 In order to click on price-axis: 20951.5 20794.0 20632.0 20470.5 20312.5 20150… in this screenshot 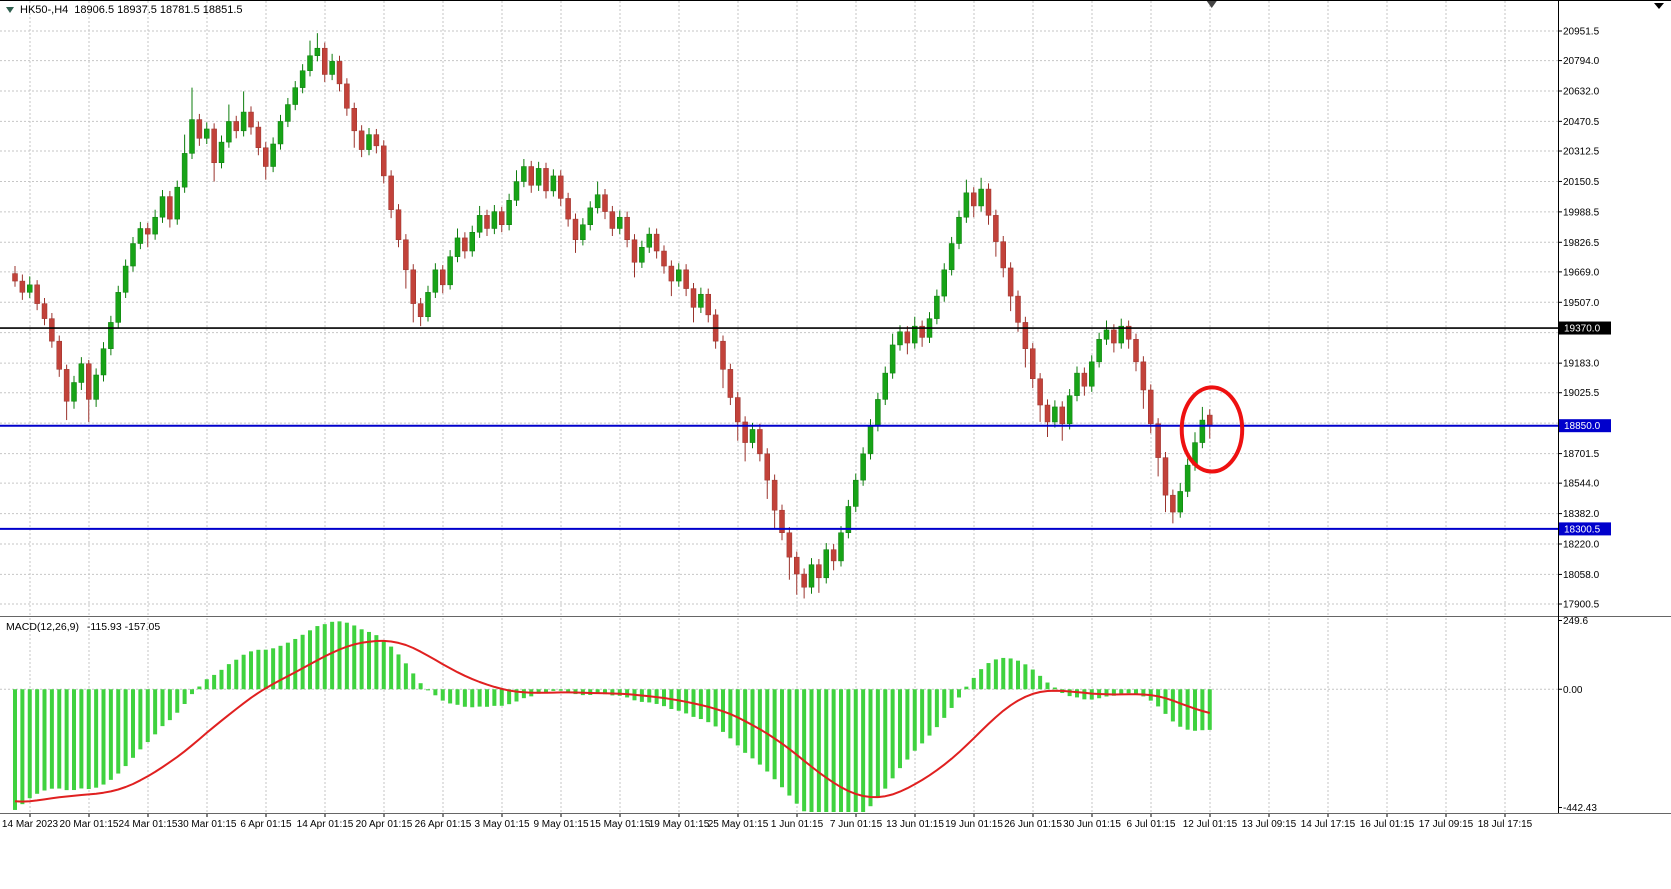, I will do `click(1584, 319)`.